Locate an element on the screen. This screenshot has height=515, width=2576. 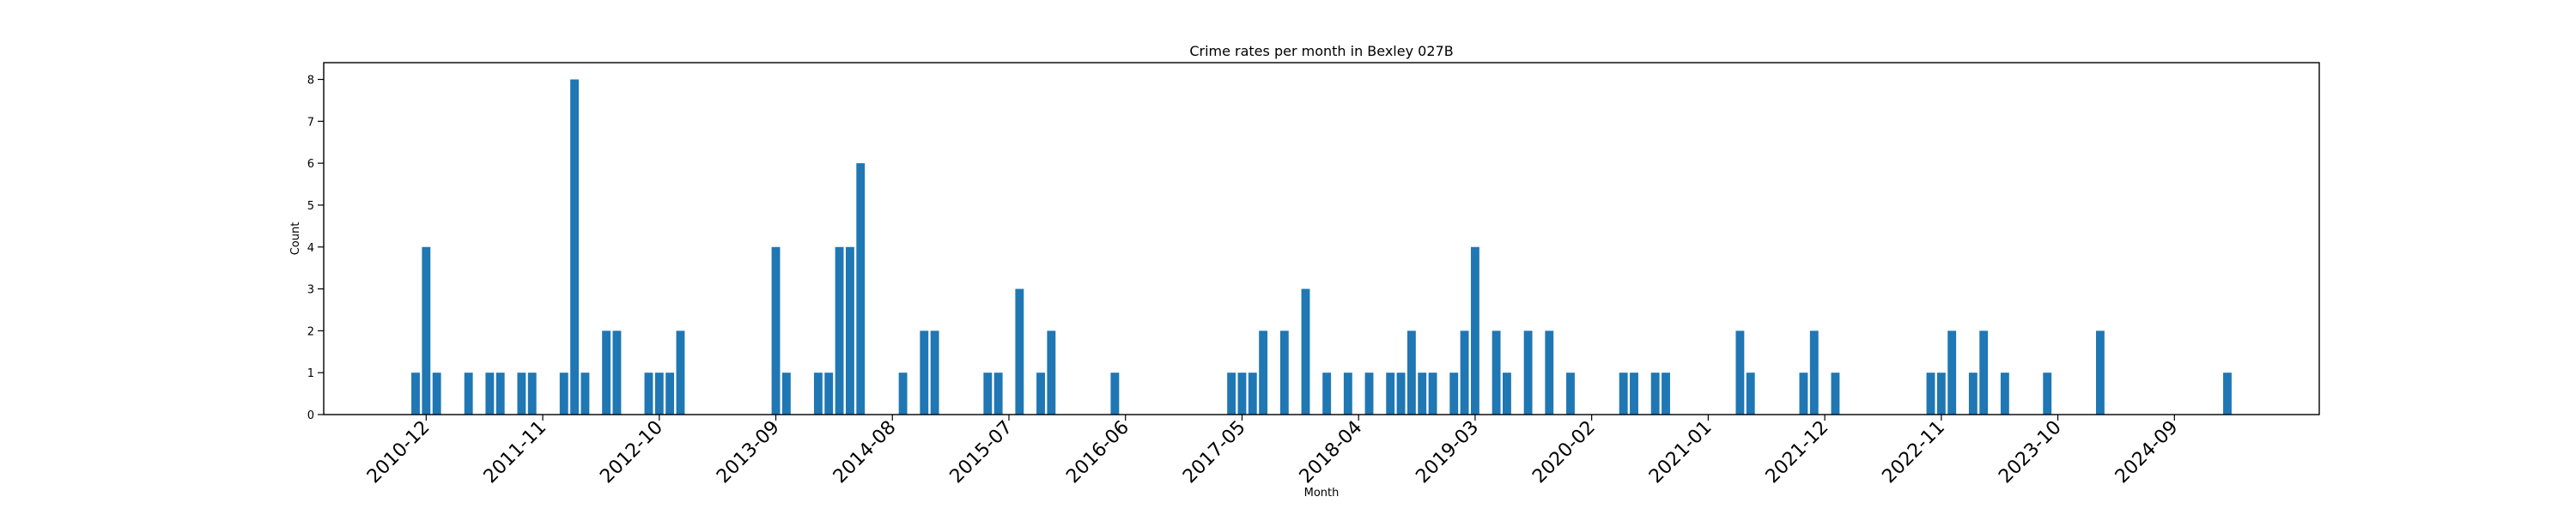
x-tick-label: 2021-01 is located at coordinates (1681, 452).